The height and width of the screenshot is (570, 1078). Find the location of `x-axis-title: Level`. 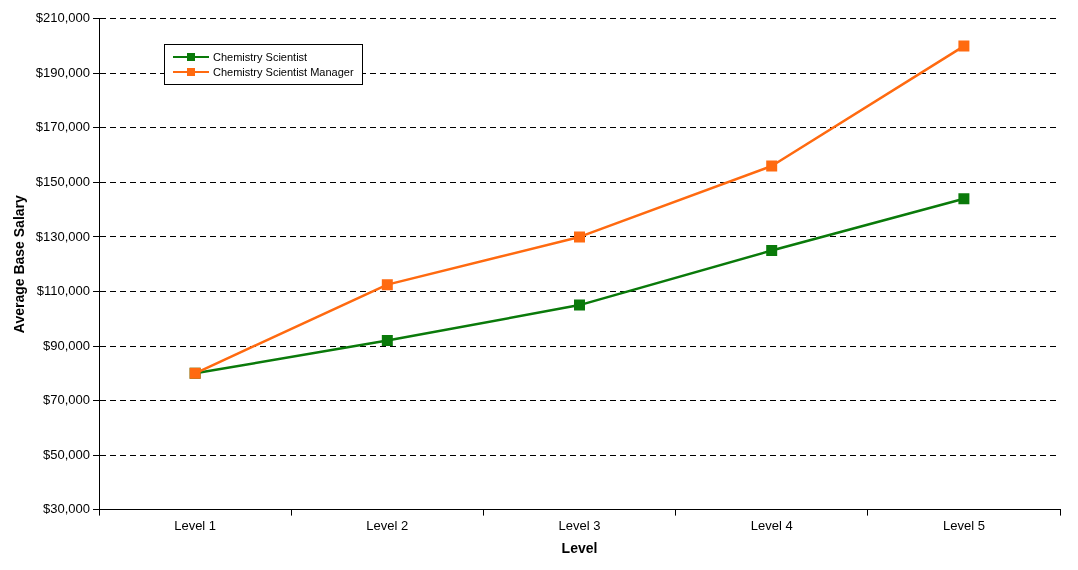

x-axis-title: Level is located at coordinates (579, 548).